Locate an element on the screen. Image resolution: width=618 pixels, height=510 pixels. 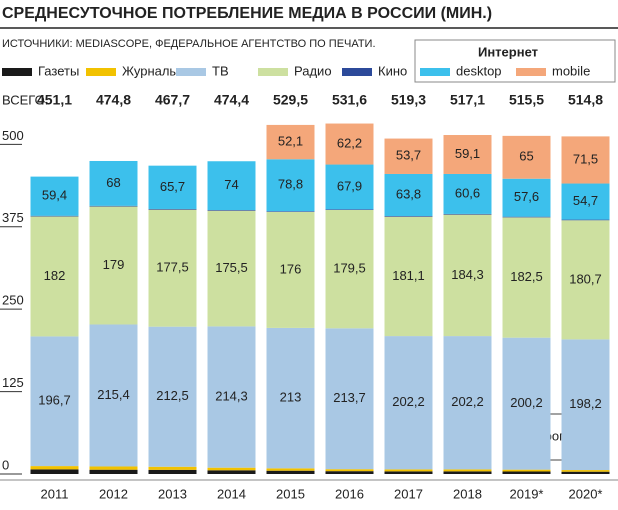
legend-label: Журналы is located at coordinates (150, 70).